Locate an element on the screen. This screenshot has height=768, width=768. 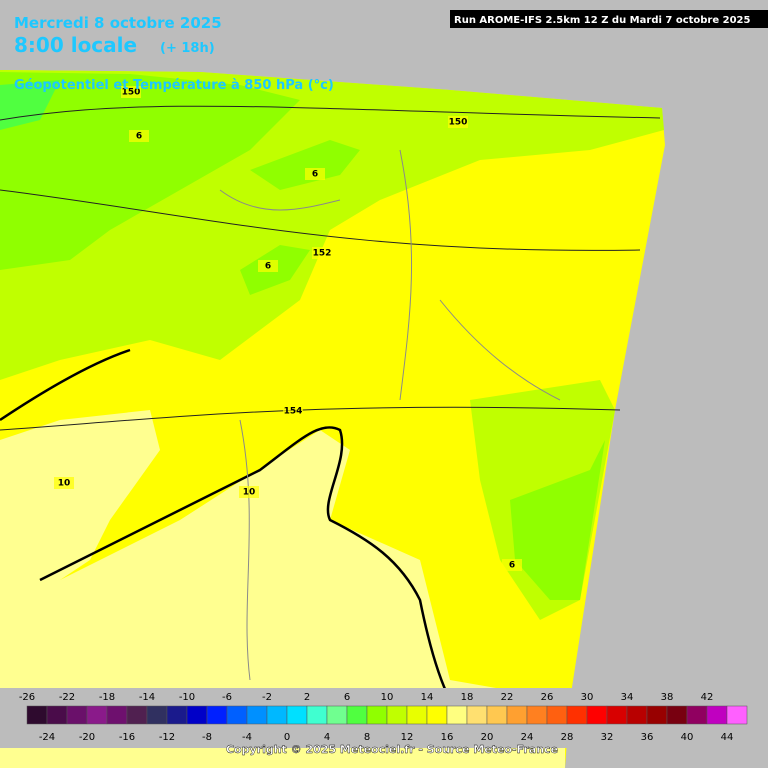
colorbar-top-label: -6 is located at coordinates (227, 697).